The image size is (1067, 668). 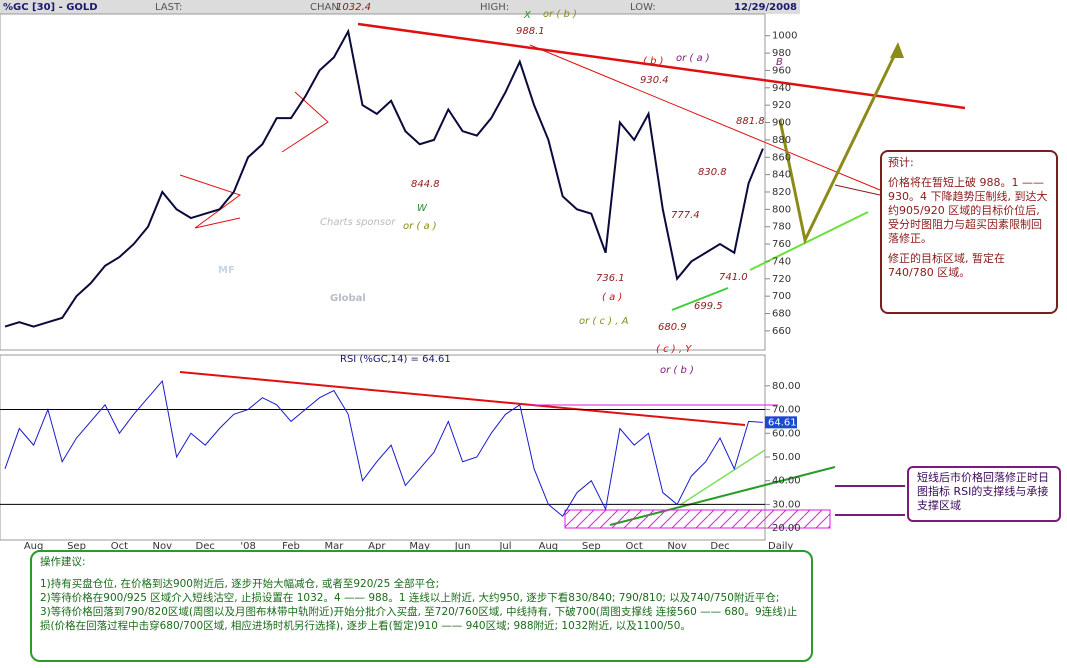 What do you see at coordinates (781, 105) in the screenshot?
I see `y-tick-label: 920` at bounding box center [781, 105].